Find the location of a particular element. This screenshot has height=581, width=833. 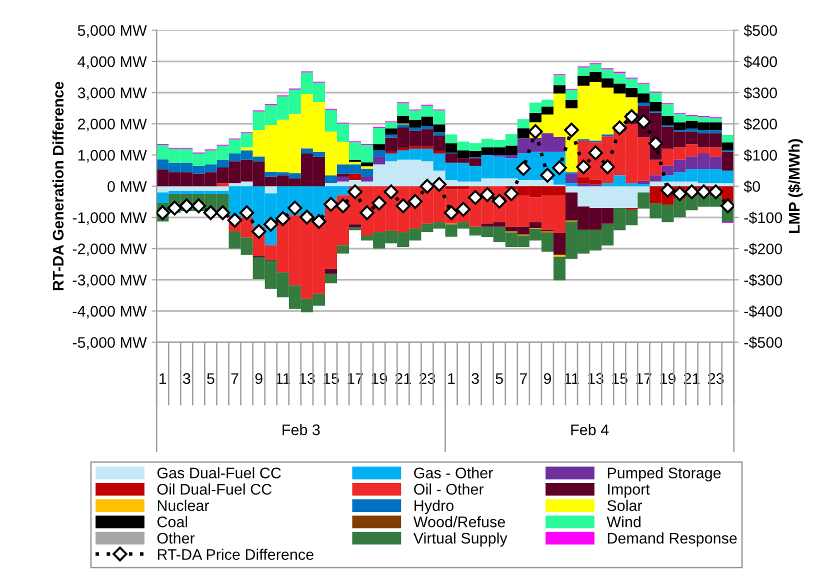

y-tick-label: 5,000 MW is located at coordinates (112, 31).